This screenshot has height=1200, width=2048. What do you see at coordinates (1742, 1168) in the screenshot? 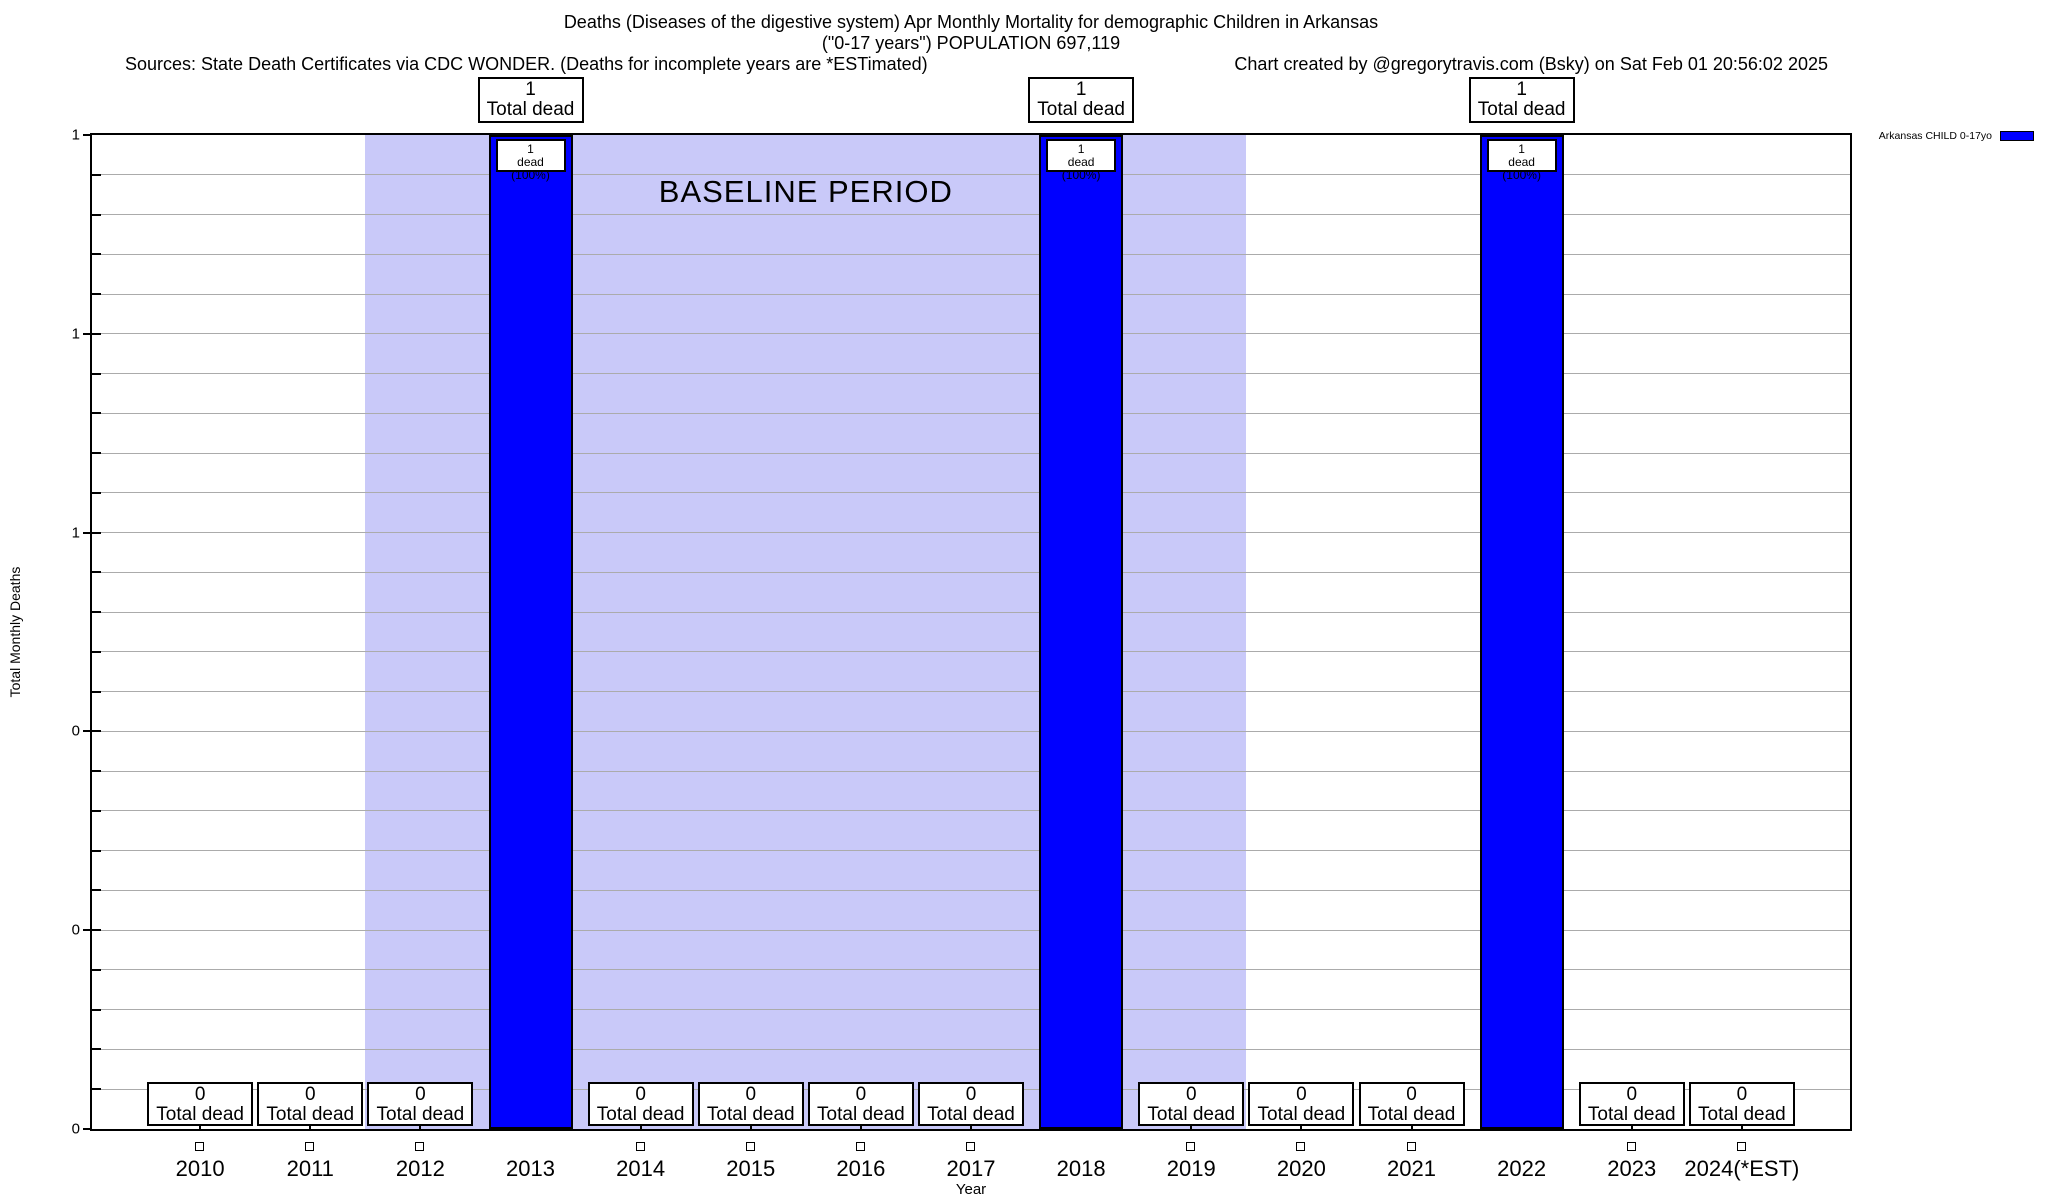
I see `x-tick-label: 2024(*EST)` at bounding box center [1742, 1168].